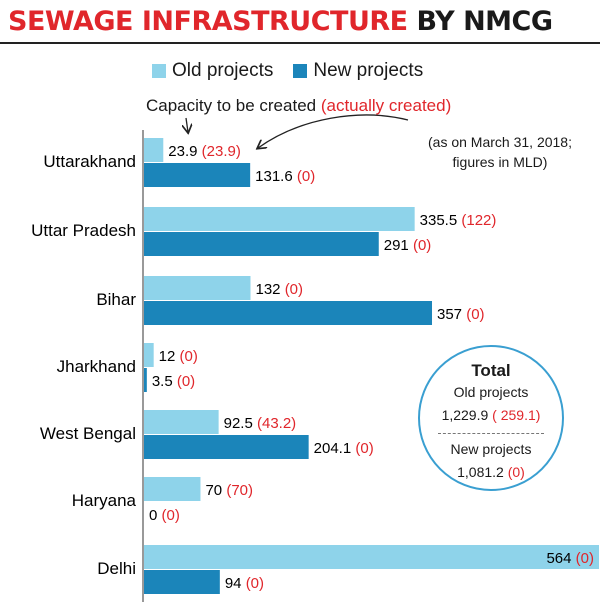 The width and height of the screenshot is (600, 615). I want to click on value-old-jharkhand: 12, so click(169, 356).